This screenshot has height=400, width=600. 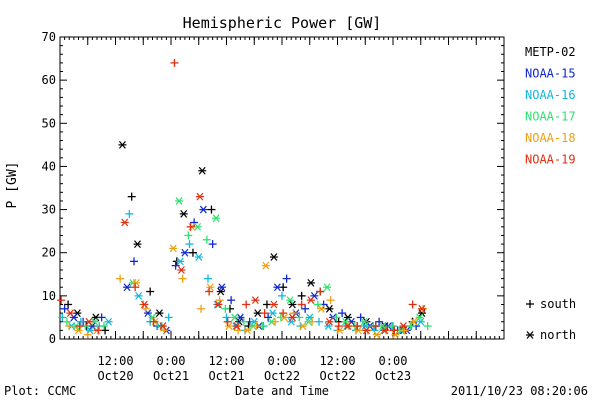 What do you see at coordinates (519, 391) in the screenshot?
I see `plot-timestamp: 2011/10/23 08:20:06` at bounding box center [519, 391].